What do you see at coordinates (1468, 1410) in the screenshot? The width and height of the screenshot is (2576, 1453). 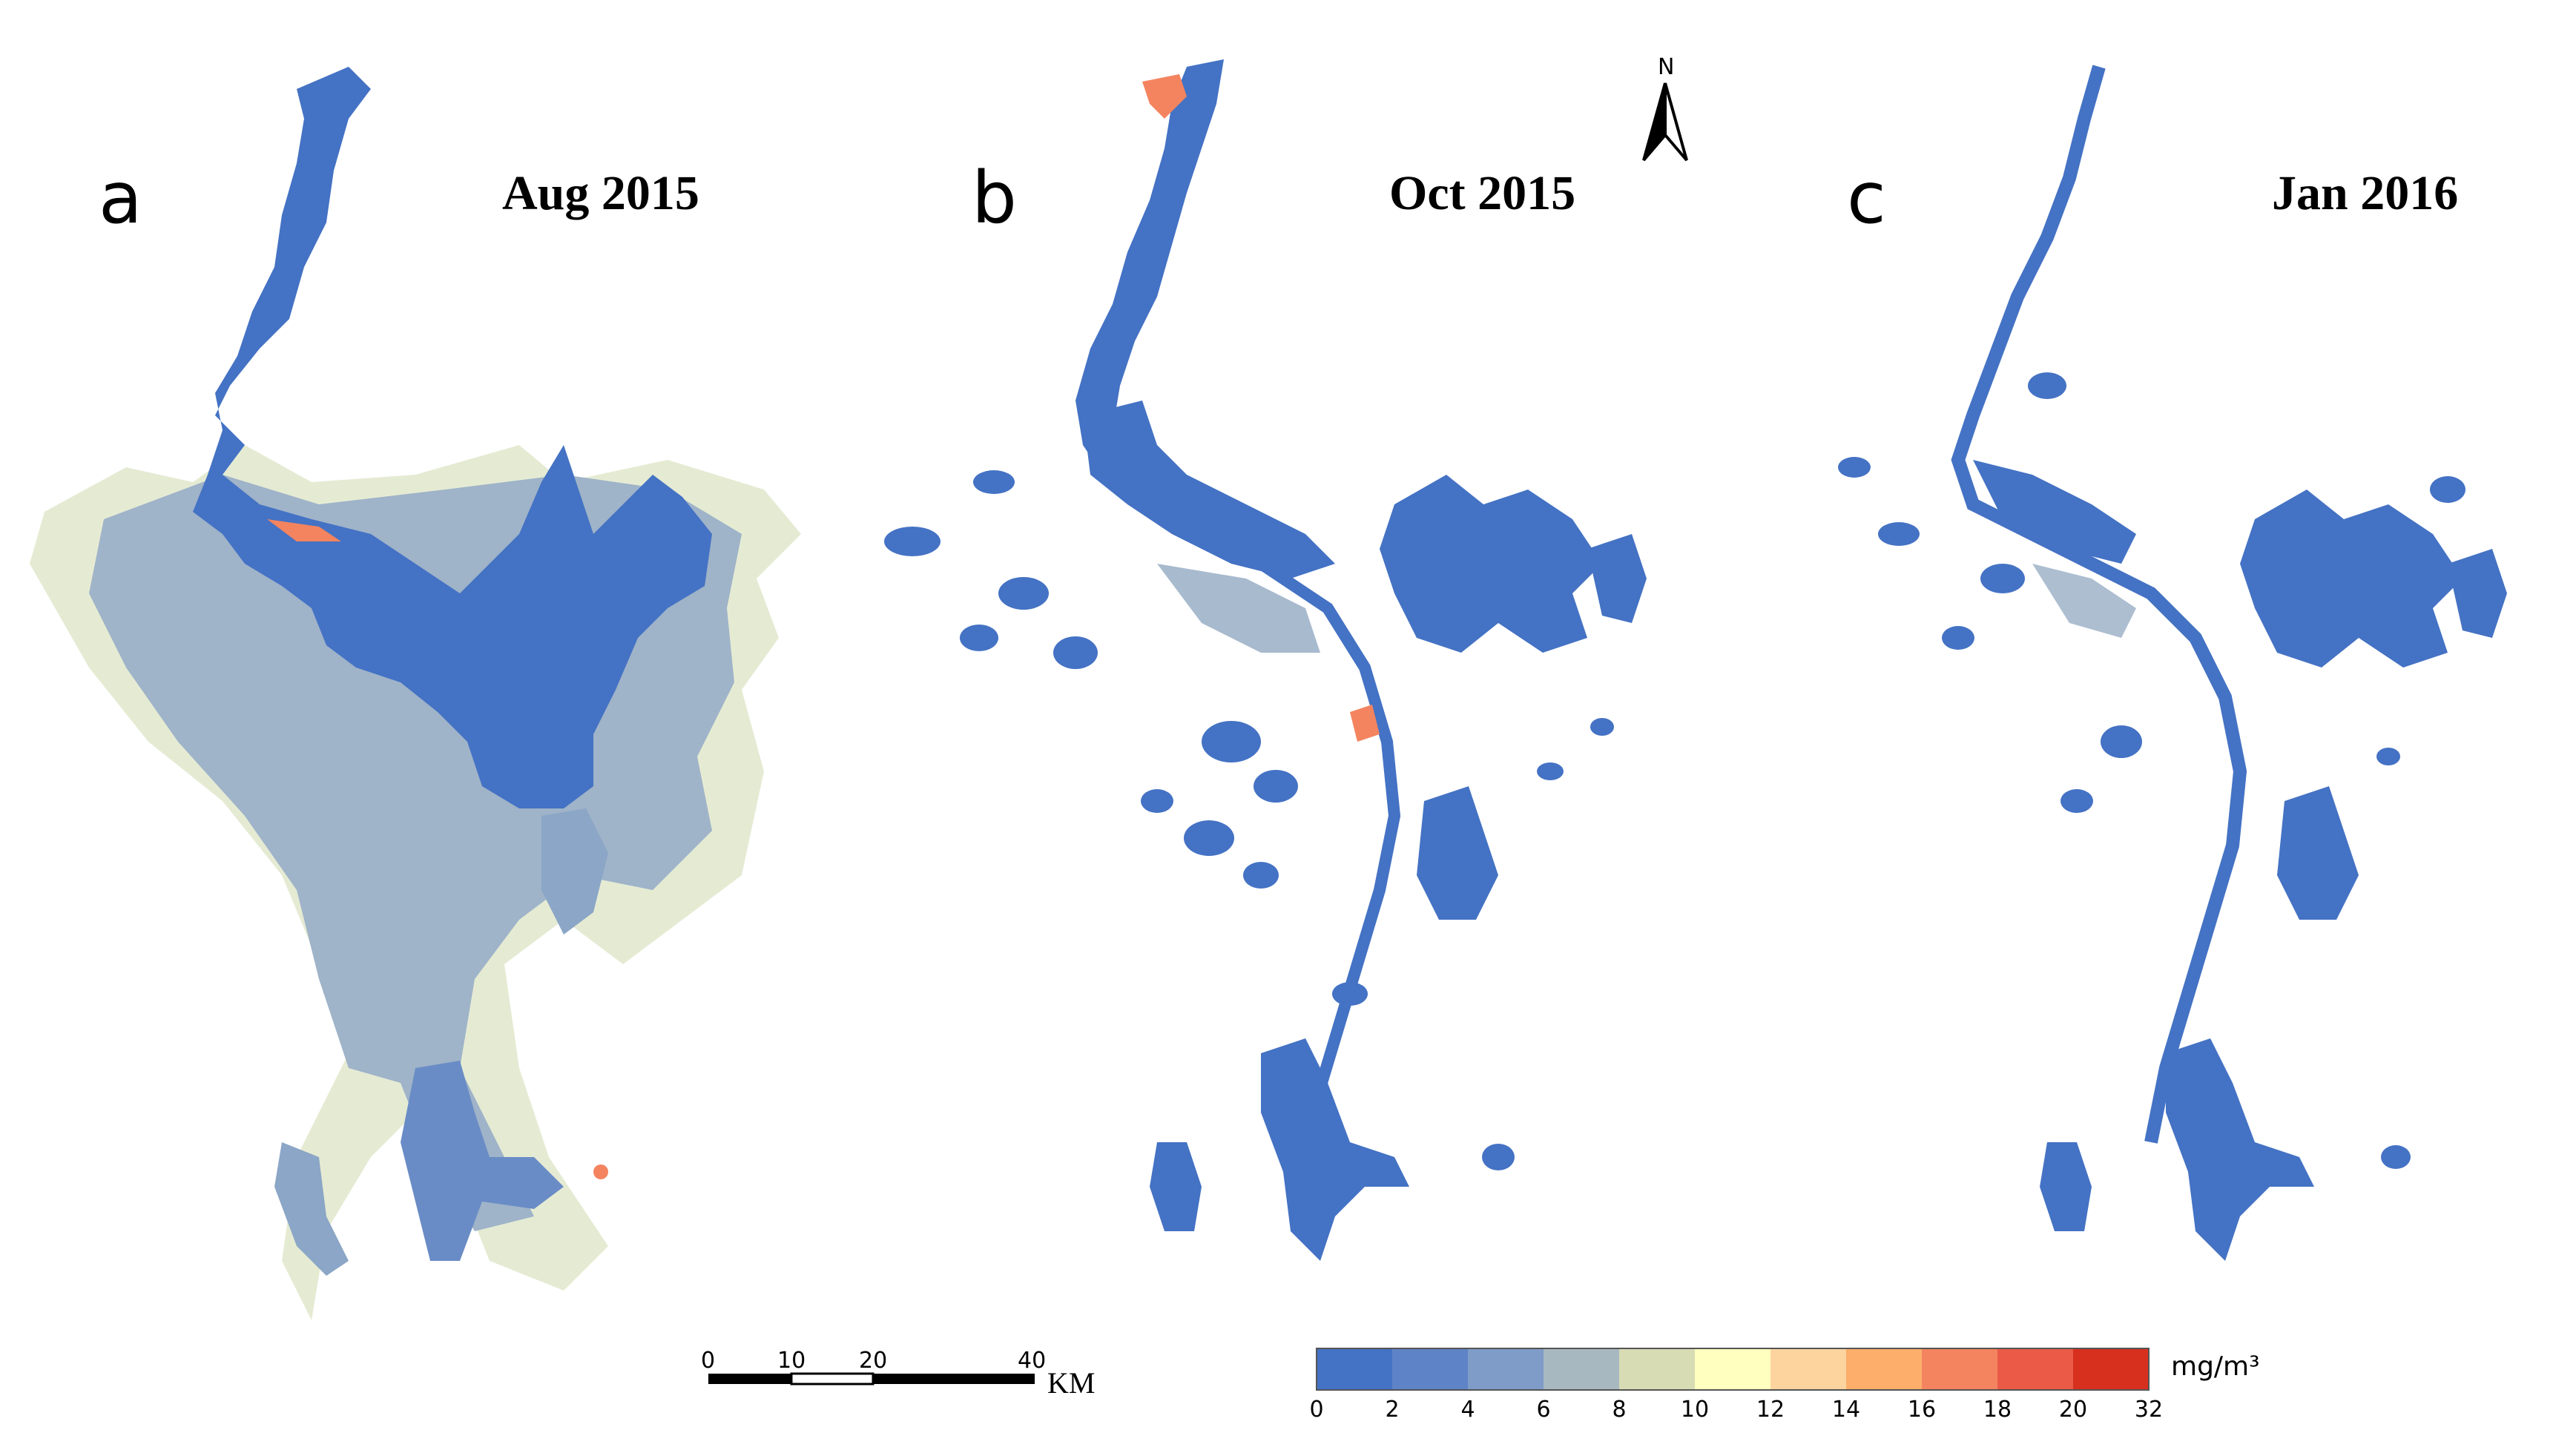 I see `legend-tick-label: 4` at bounding box center [1468, 1410].